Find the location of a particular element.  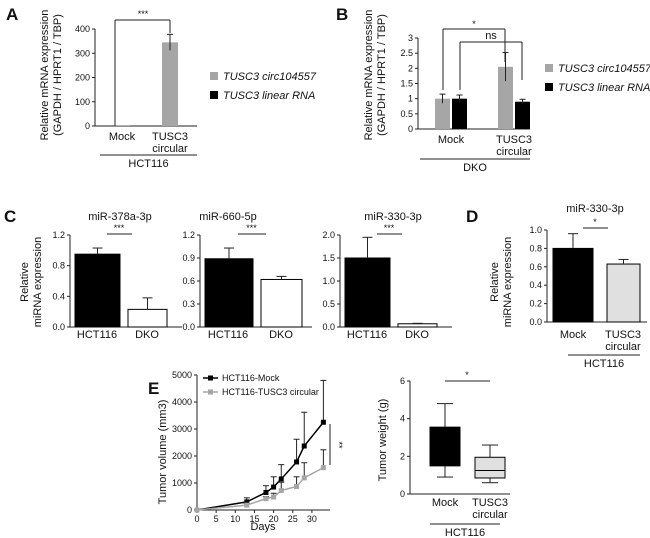

y-tick-label: 200 is located at coordinates (82, 78).